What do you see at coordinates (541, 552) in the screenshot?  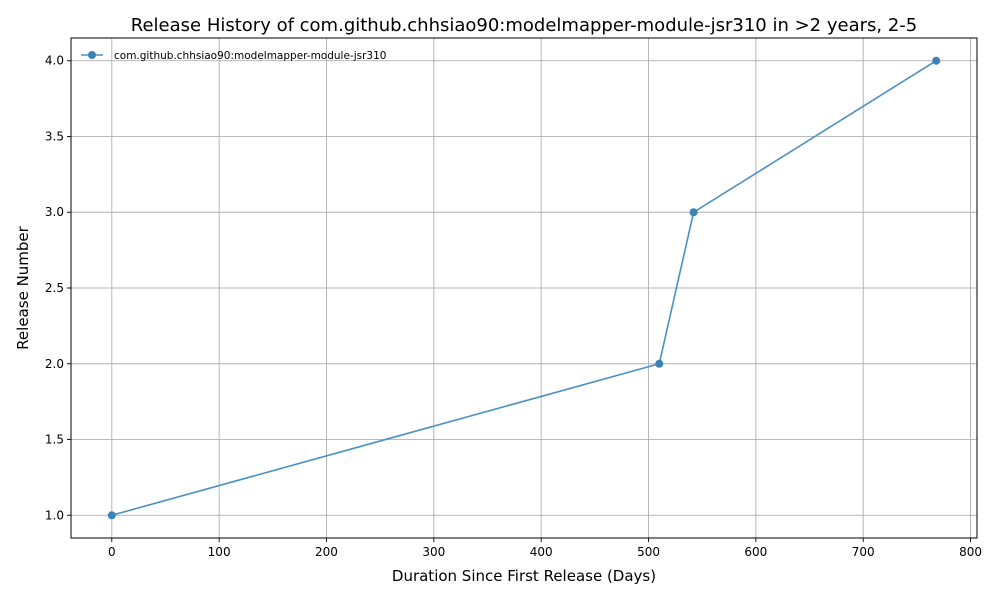 I see `x-tick-label: 400` at bounding box center [541, 552].